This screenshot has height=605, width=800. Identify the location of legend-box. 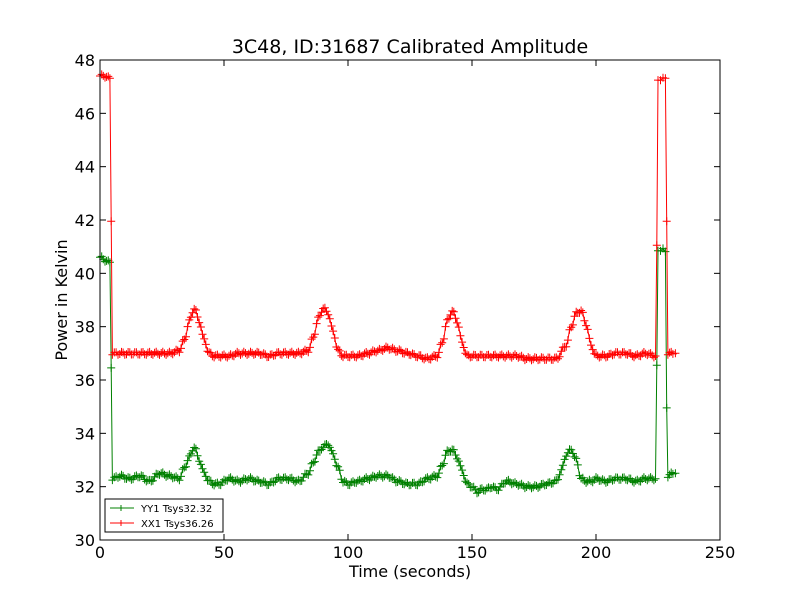
(164, 515).